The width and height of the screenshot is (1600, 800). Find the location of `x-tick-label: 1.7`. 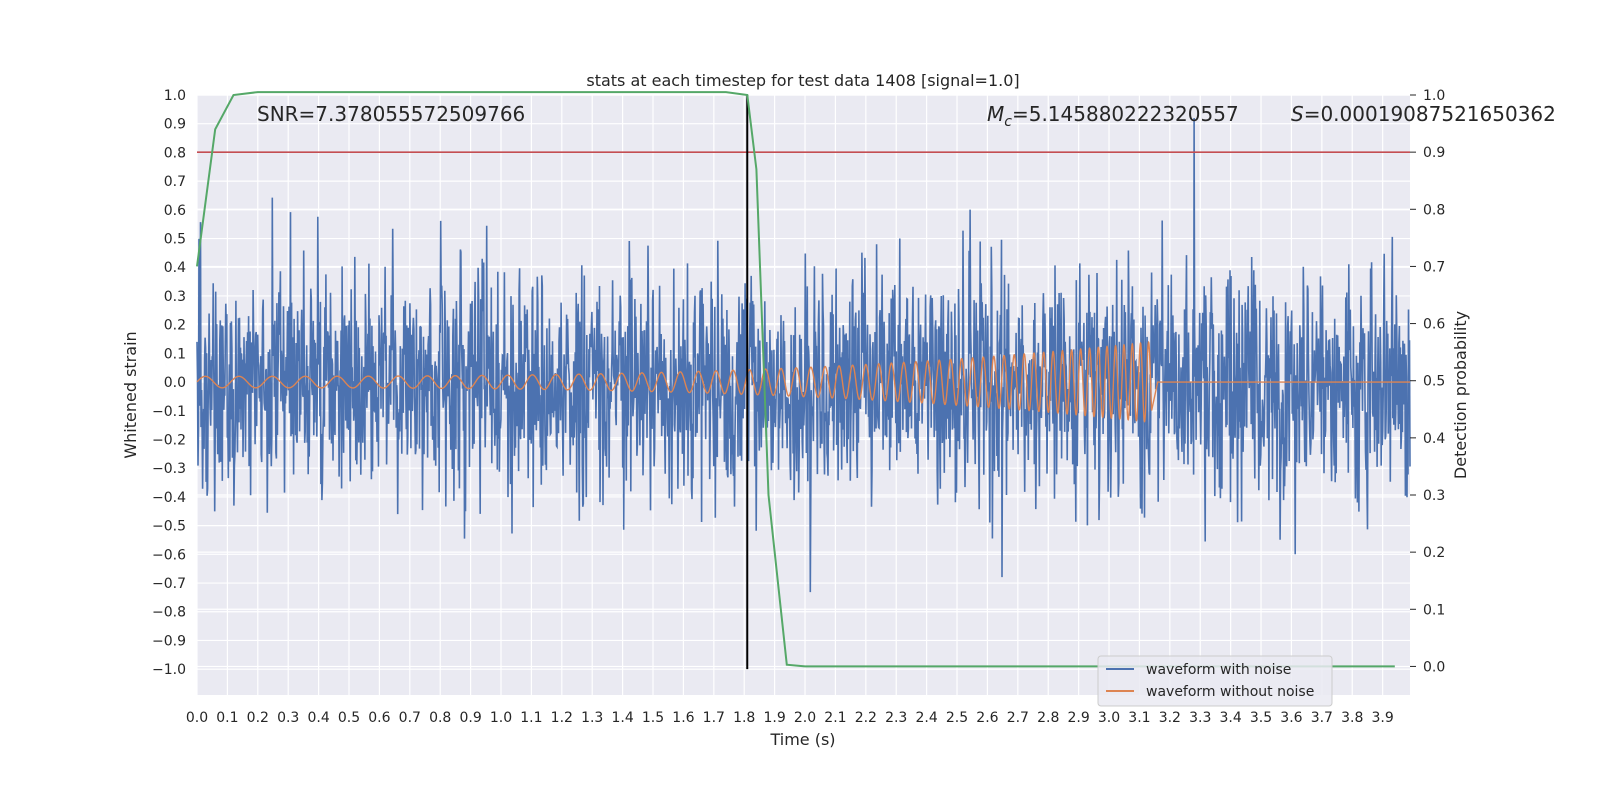

x-tick-label: 1.7 is located at coordinates (714, 718).